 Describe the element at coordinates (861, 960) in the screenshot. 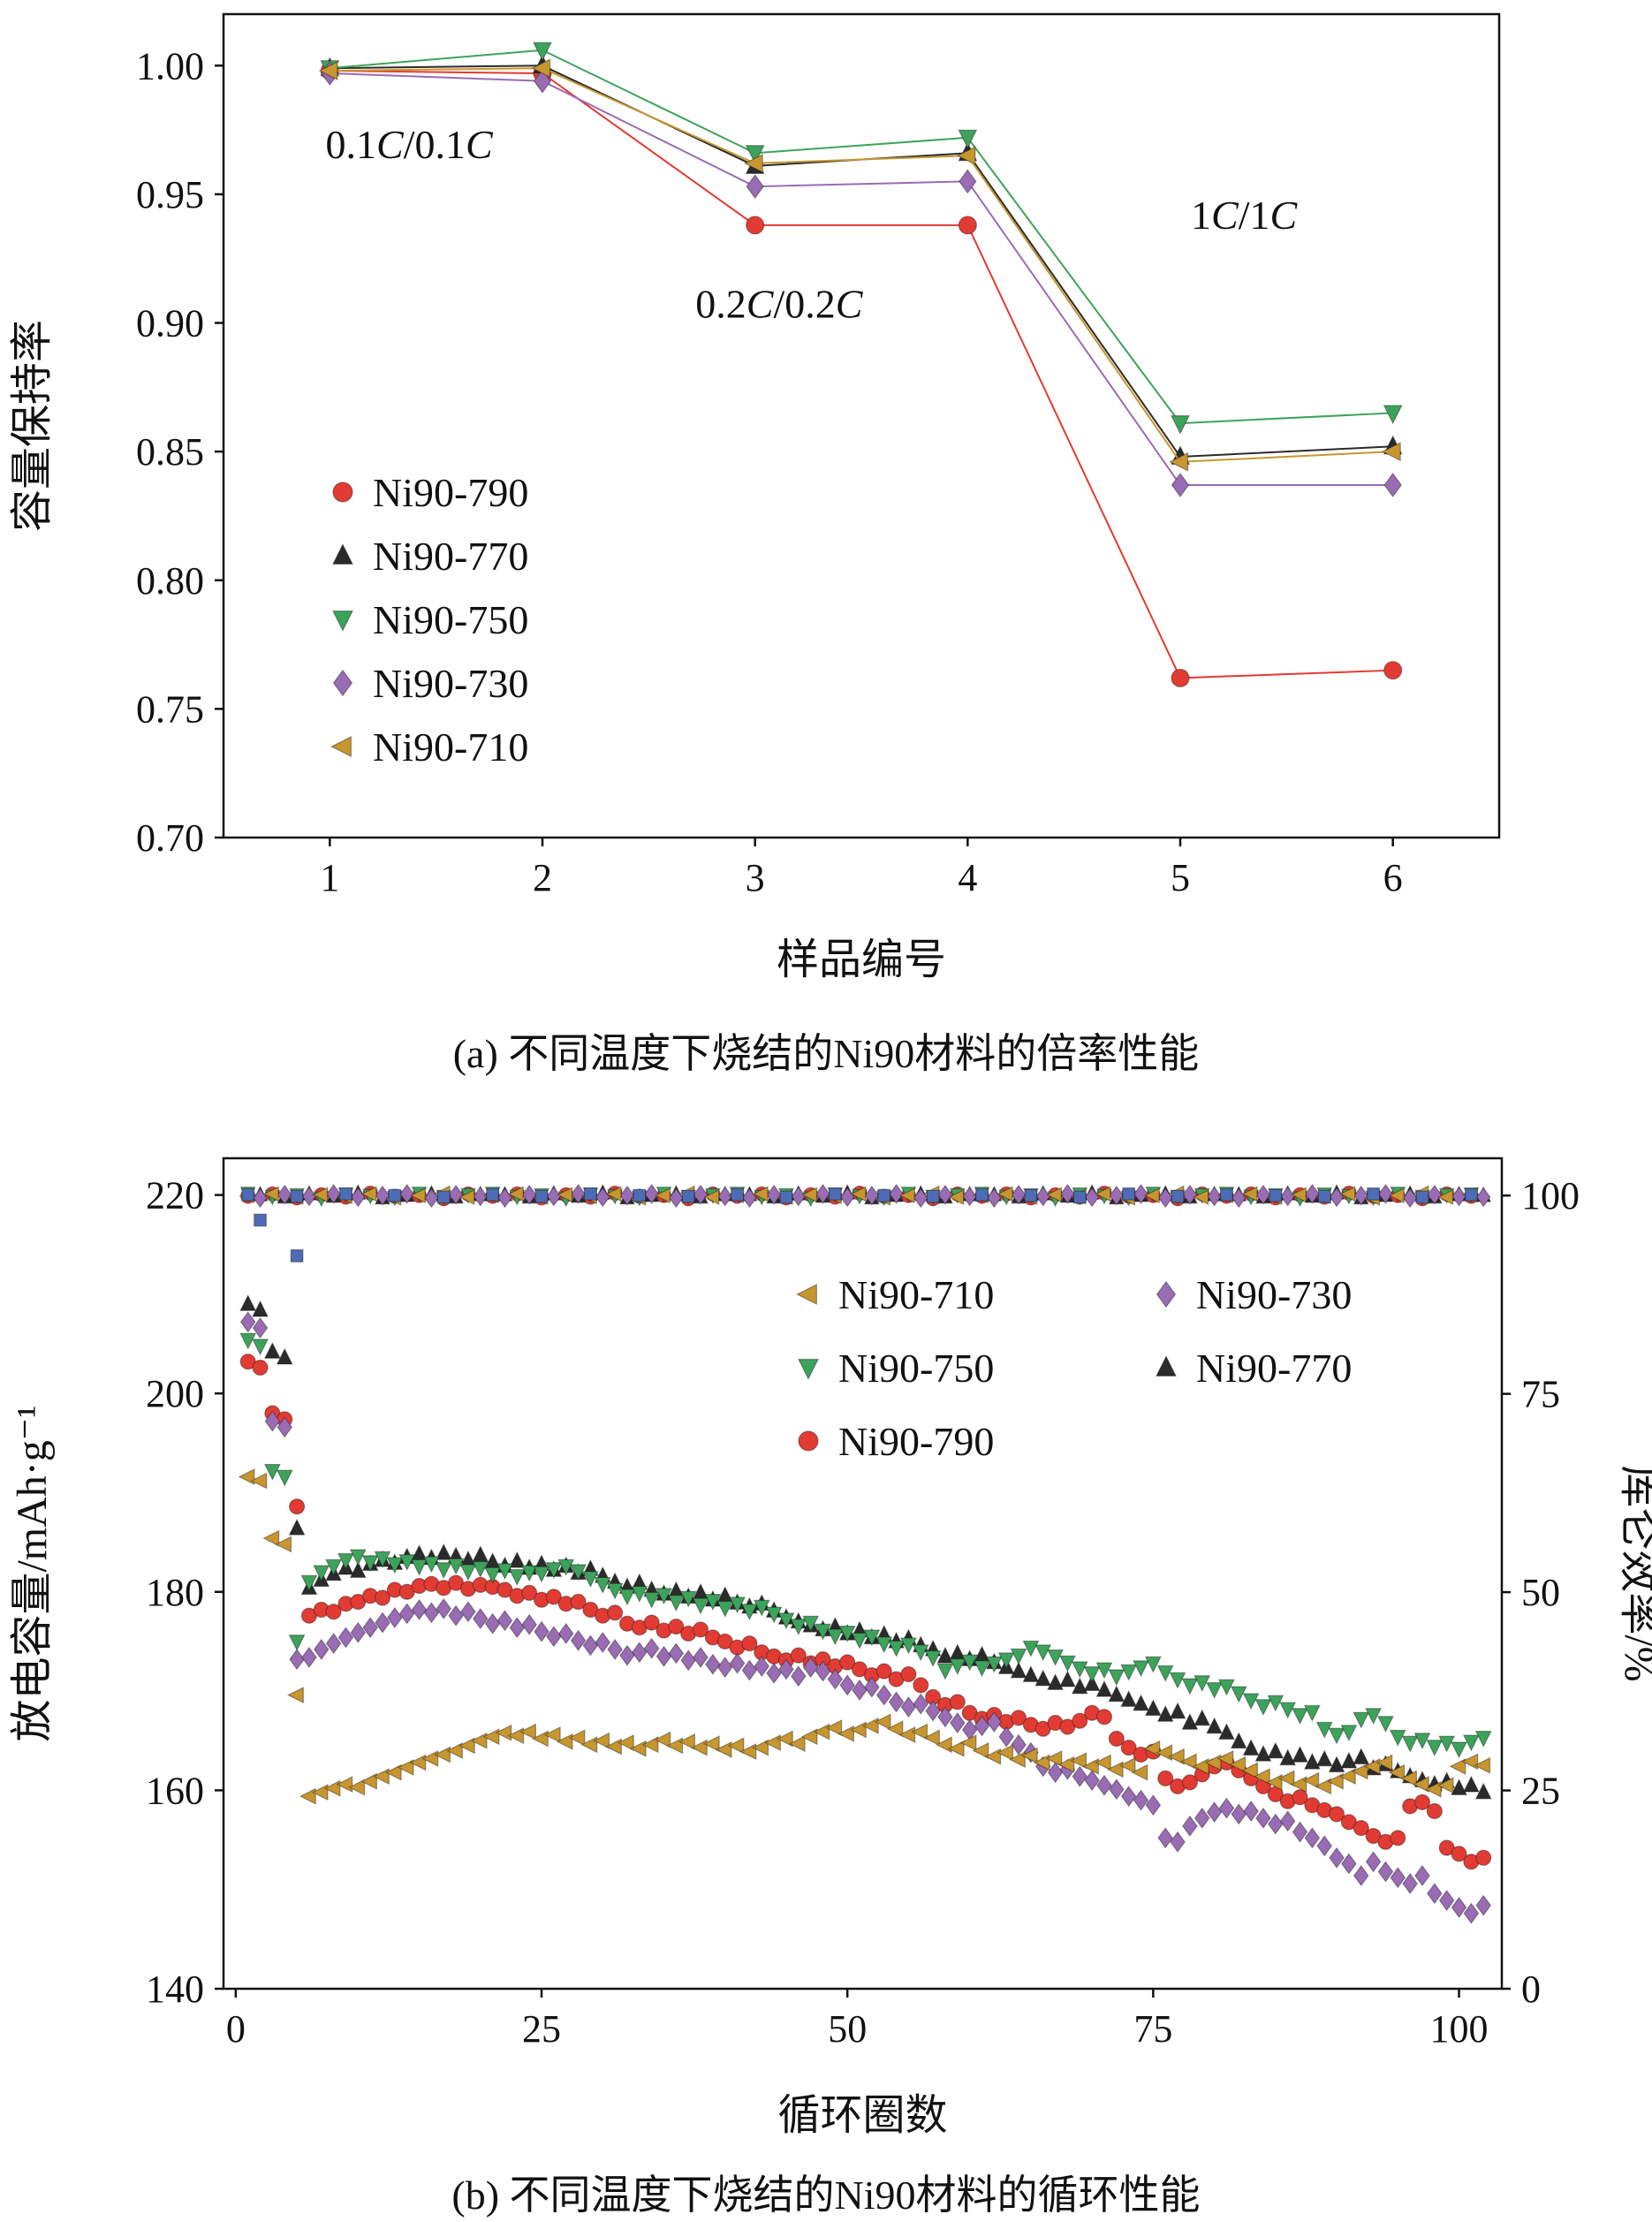

I see `chart-a-xlabel: 样品编号` at that location.